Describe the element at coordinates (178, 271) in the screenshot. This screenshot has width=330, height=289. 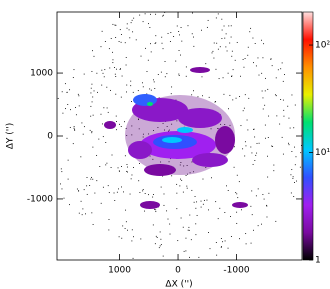
I see `x-tick-label: 0` at that location.